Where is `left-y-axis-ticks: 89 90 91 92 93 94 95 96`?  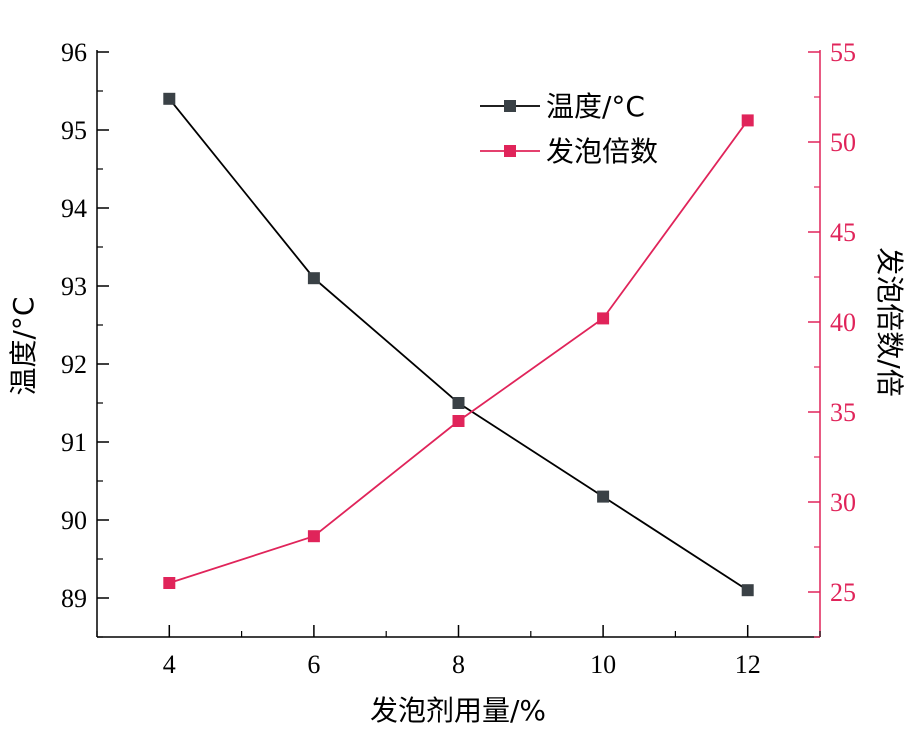 left-y-axis-ticks: 89 90 91 92 93 94 95 96 is located at coordinates (85, 338).